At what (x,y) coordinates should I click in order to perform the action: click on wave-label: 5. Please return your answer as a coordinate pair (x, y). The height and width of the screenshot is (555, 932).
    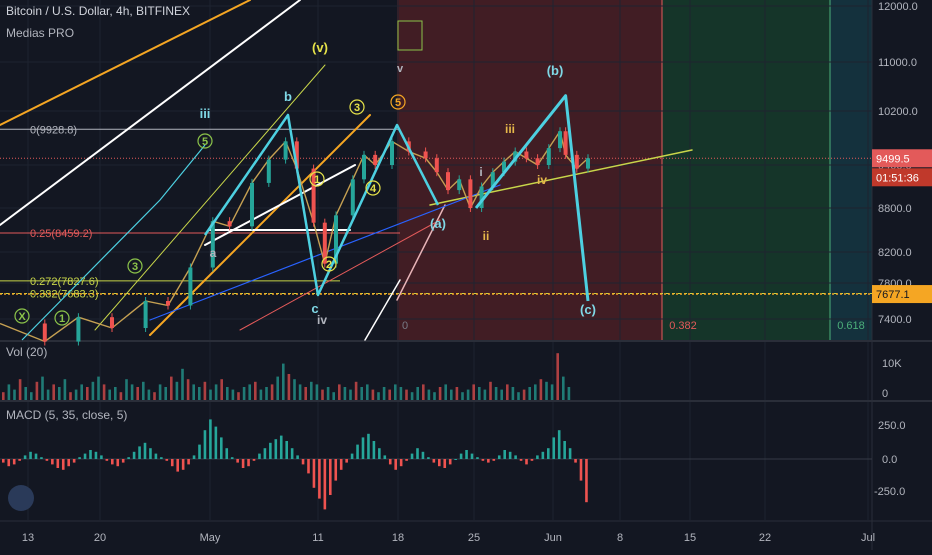
    Looking at the image, I should click on (205, 142).